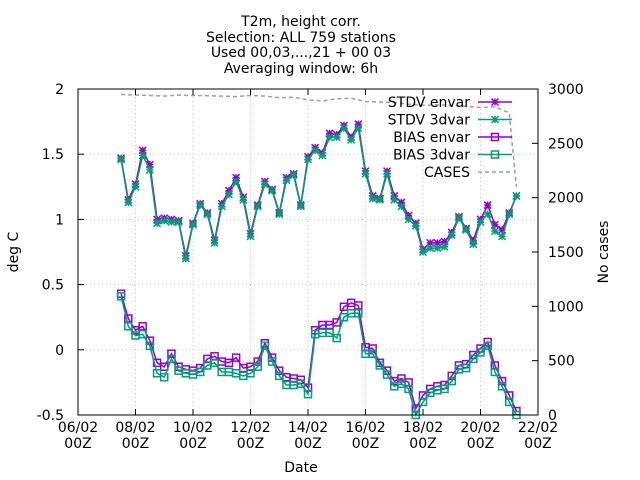 This screenshot has height=480, width=640. What do you see at coordinates (566, 307) in the screenshot?
I see `y2-tick-label: 1000` at bounding box center [566, 307].